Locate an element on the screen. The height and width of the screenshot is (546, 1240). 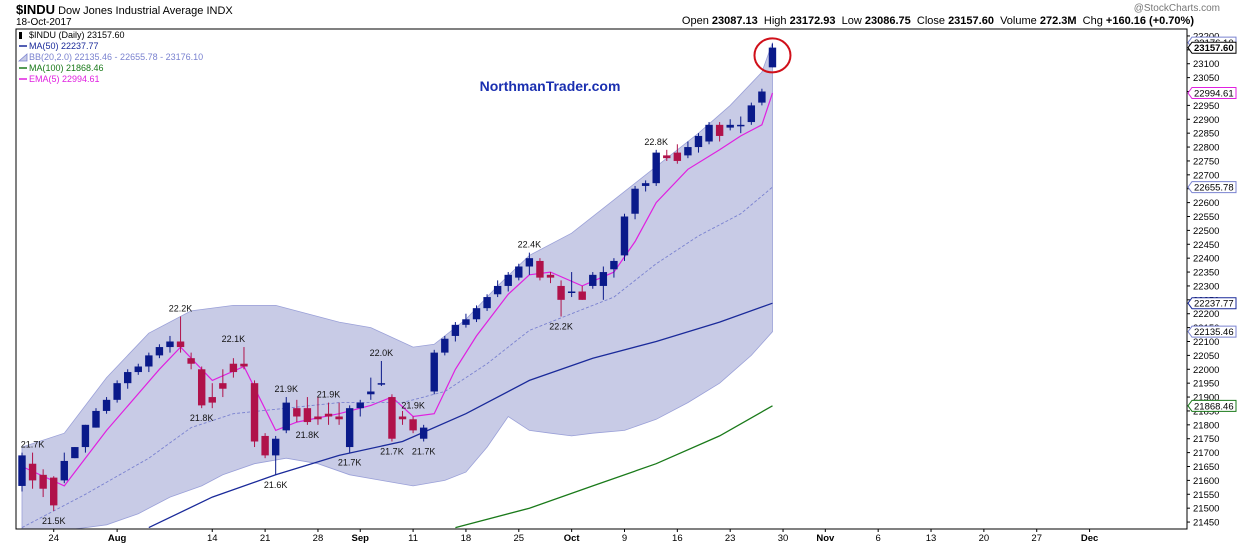
legend-ma50-text: MA(50) 22237.77 is located at coordinates (64, 46).